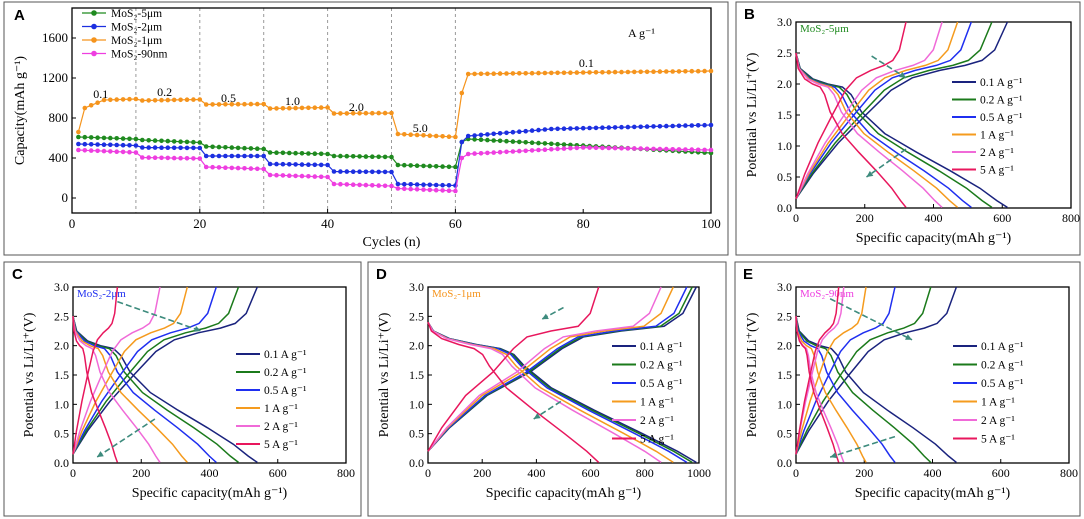 This screenshot has width=1084, height=519. What do you see at coordinates (381, 274) in the screenshot?
I see `panel-label-d: D` at bounding box center [381, 274].